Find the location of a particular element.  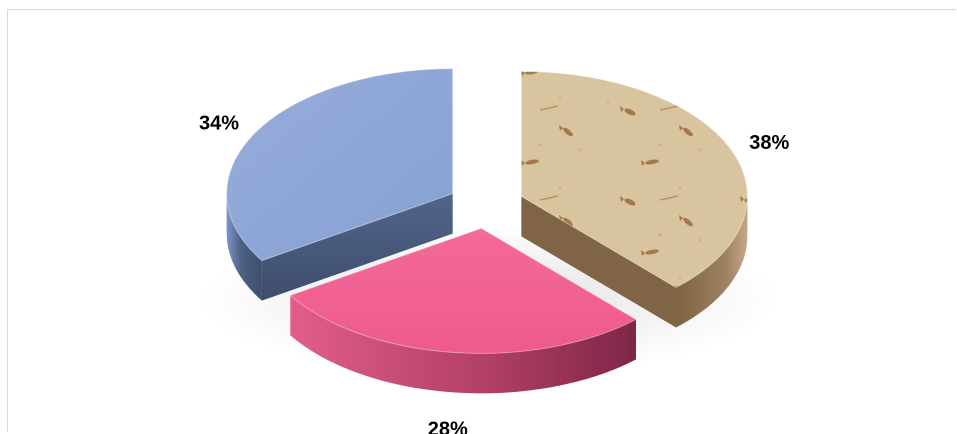

data-label-28: 28% is located at coordinates (448, 426).